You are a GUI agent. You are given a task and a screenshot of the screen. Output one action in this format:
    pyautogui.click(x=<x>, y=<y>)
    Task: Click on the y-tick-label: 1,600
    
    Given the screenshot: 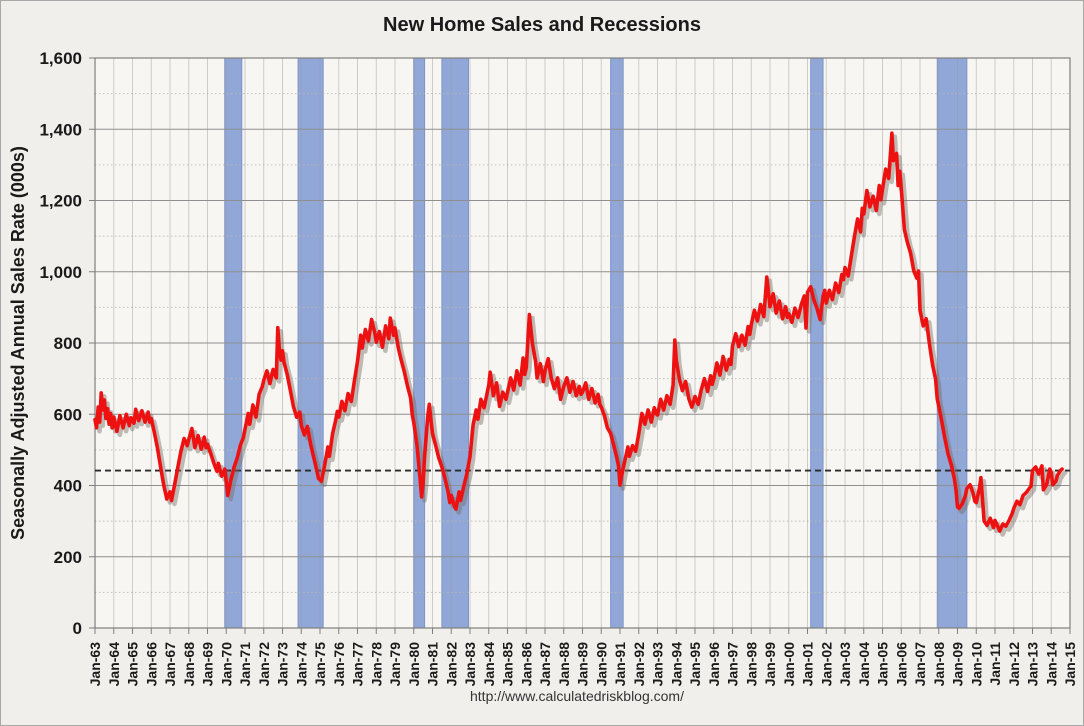 What is the action you would take?
    pyautogui.click(x=60, y=58)
    